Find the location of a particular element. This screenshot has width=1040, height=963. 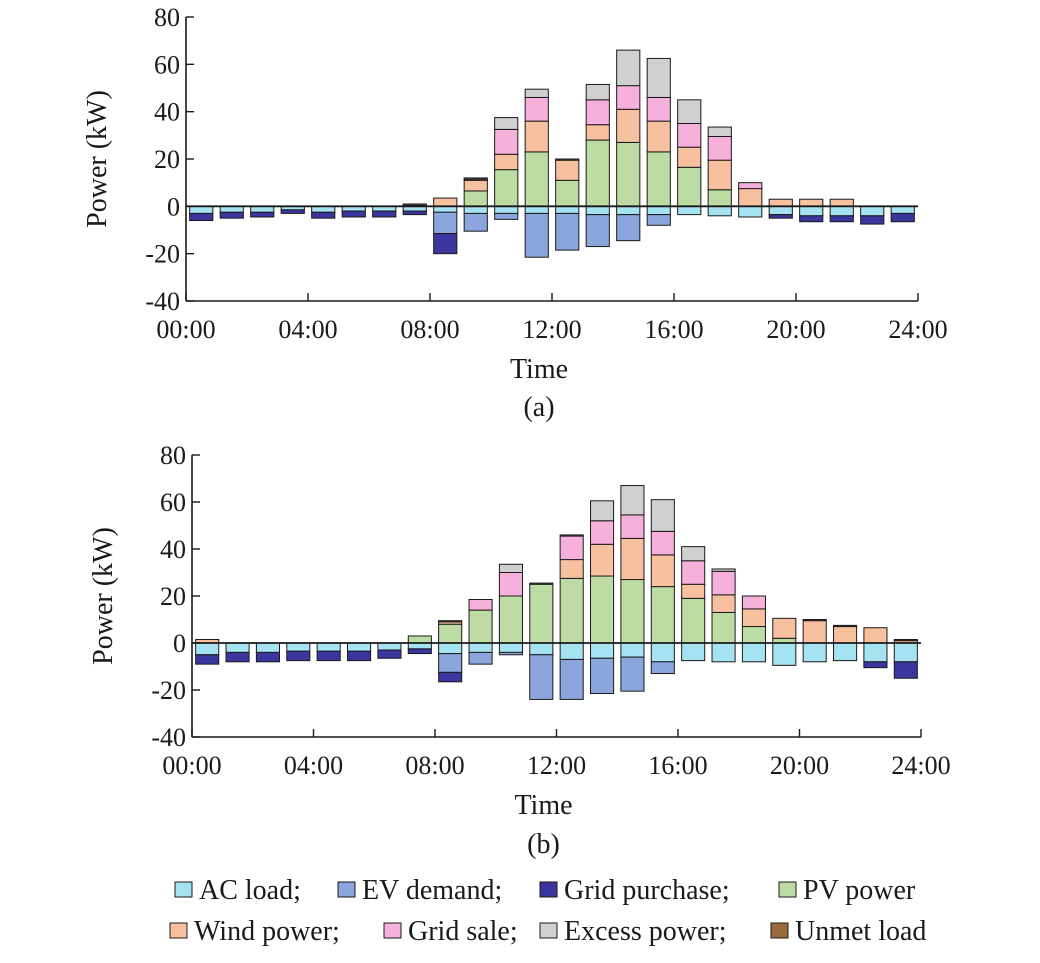

bar-grid-purchase-h2 is located at coordinates (267, 657).